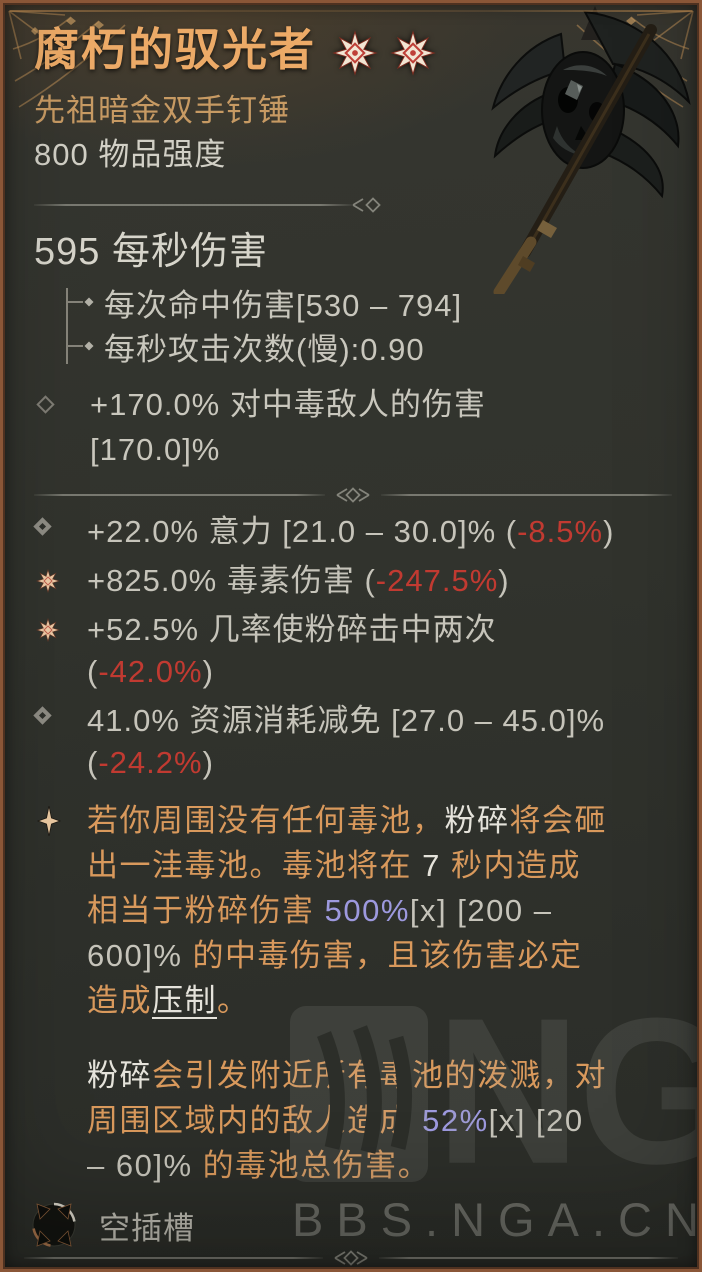  I want to click on weapon-stat-row: 每秒攻击次数(慢):0.90, so click(369, 346).